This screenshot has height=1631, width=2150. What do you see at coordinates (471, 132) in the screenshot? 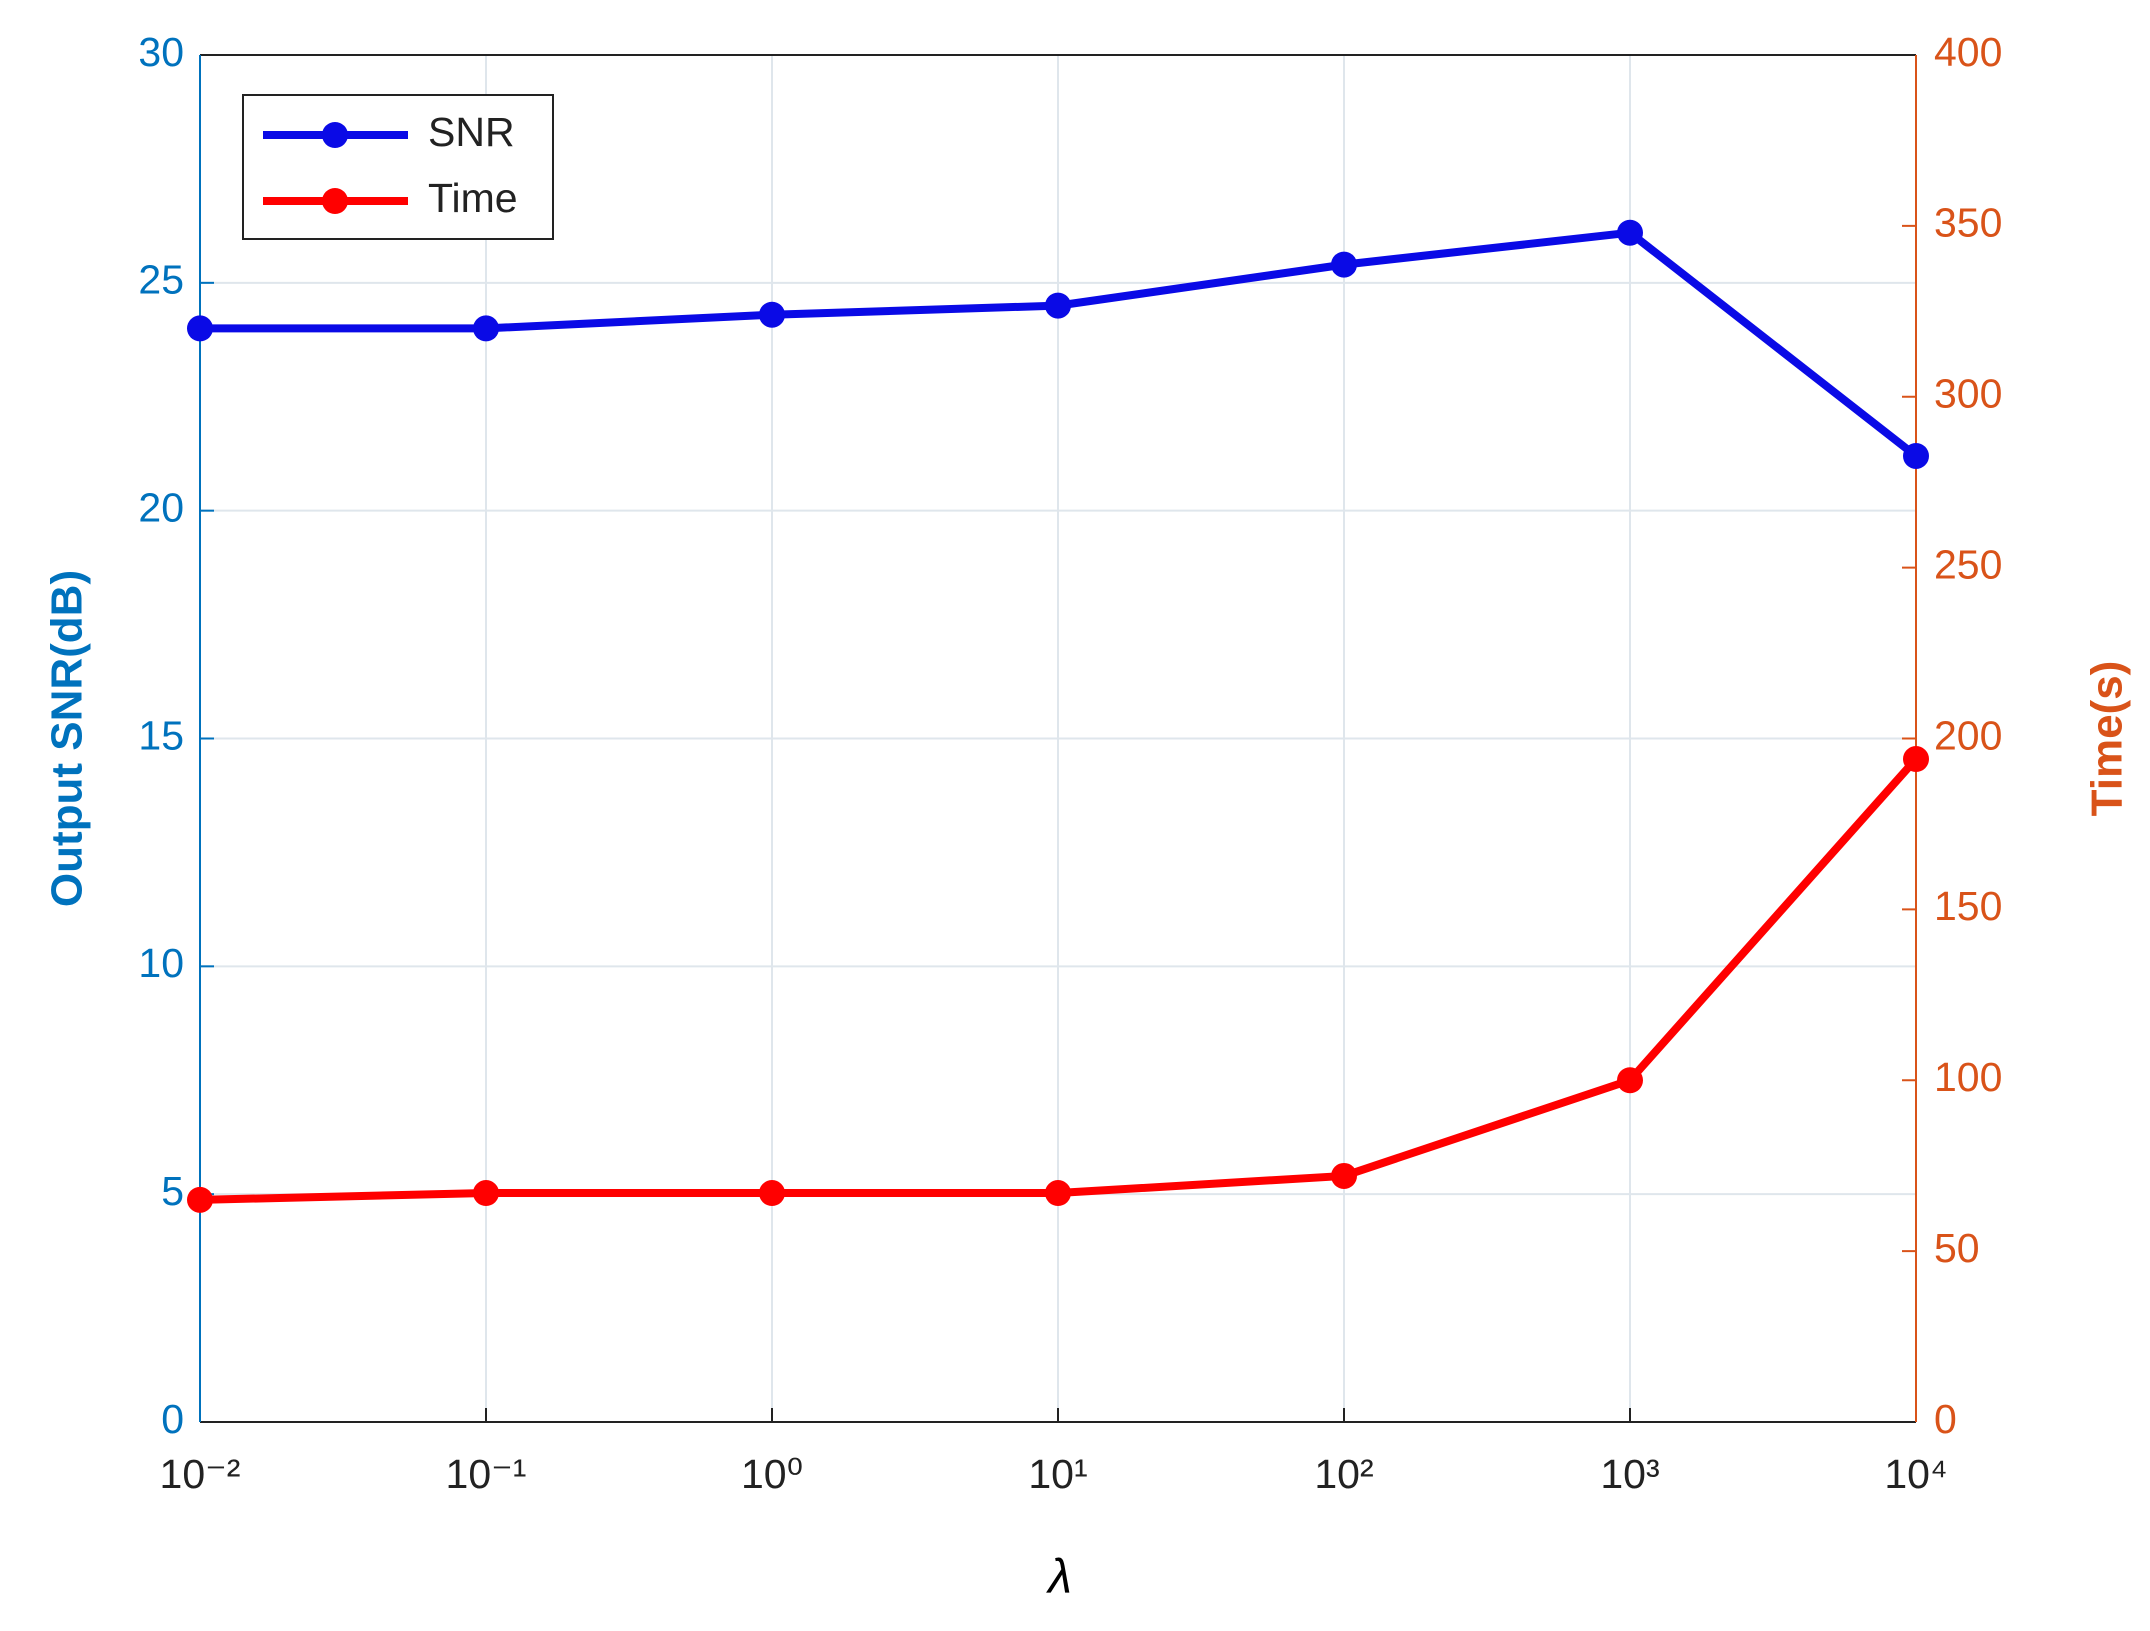
I see `legend-label: SNR` at bounding box center [471, 132].